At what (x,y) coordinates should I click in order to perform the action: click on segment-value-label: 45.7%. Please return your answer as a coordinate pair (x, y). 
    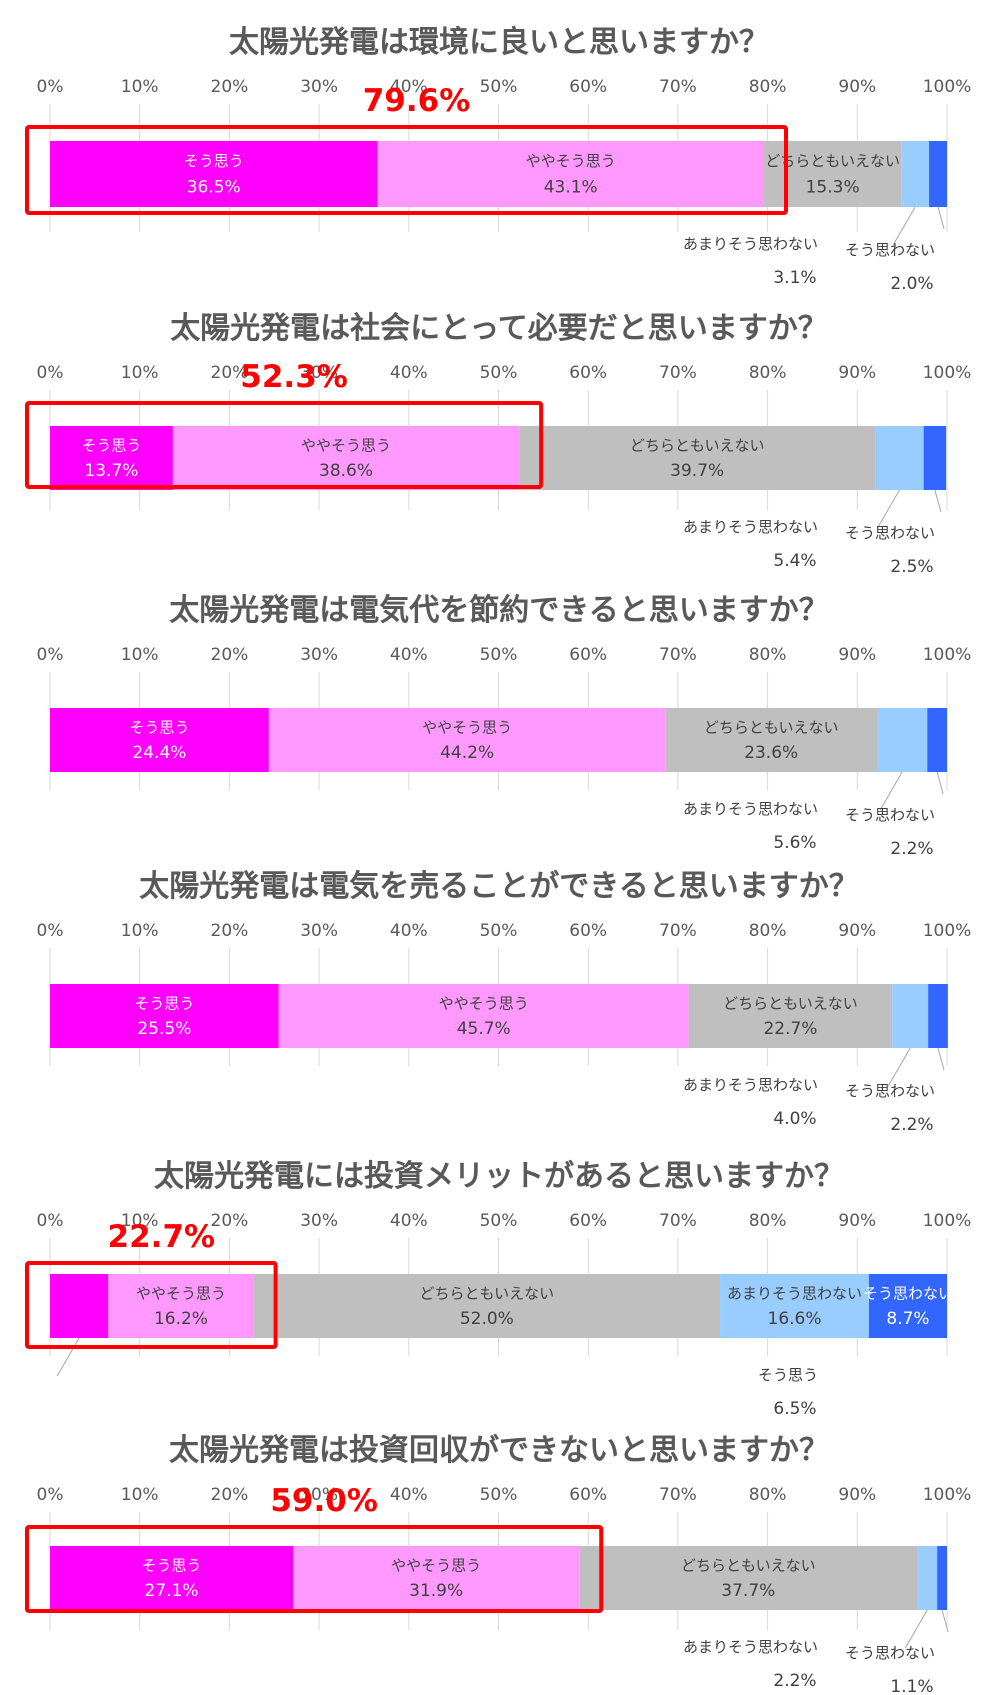
    Looking at the image, I should click on (484, 1029).